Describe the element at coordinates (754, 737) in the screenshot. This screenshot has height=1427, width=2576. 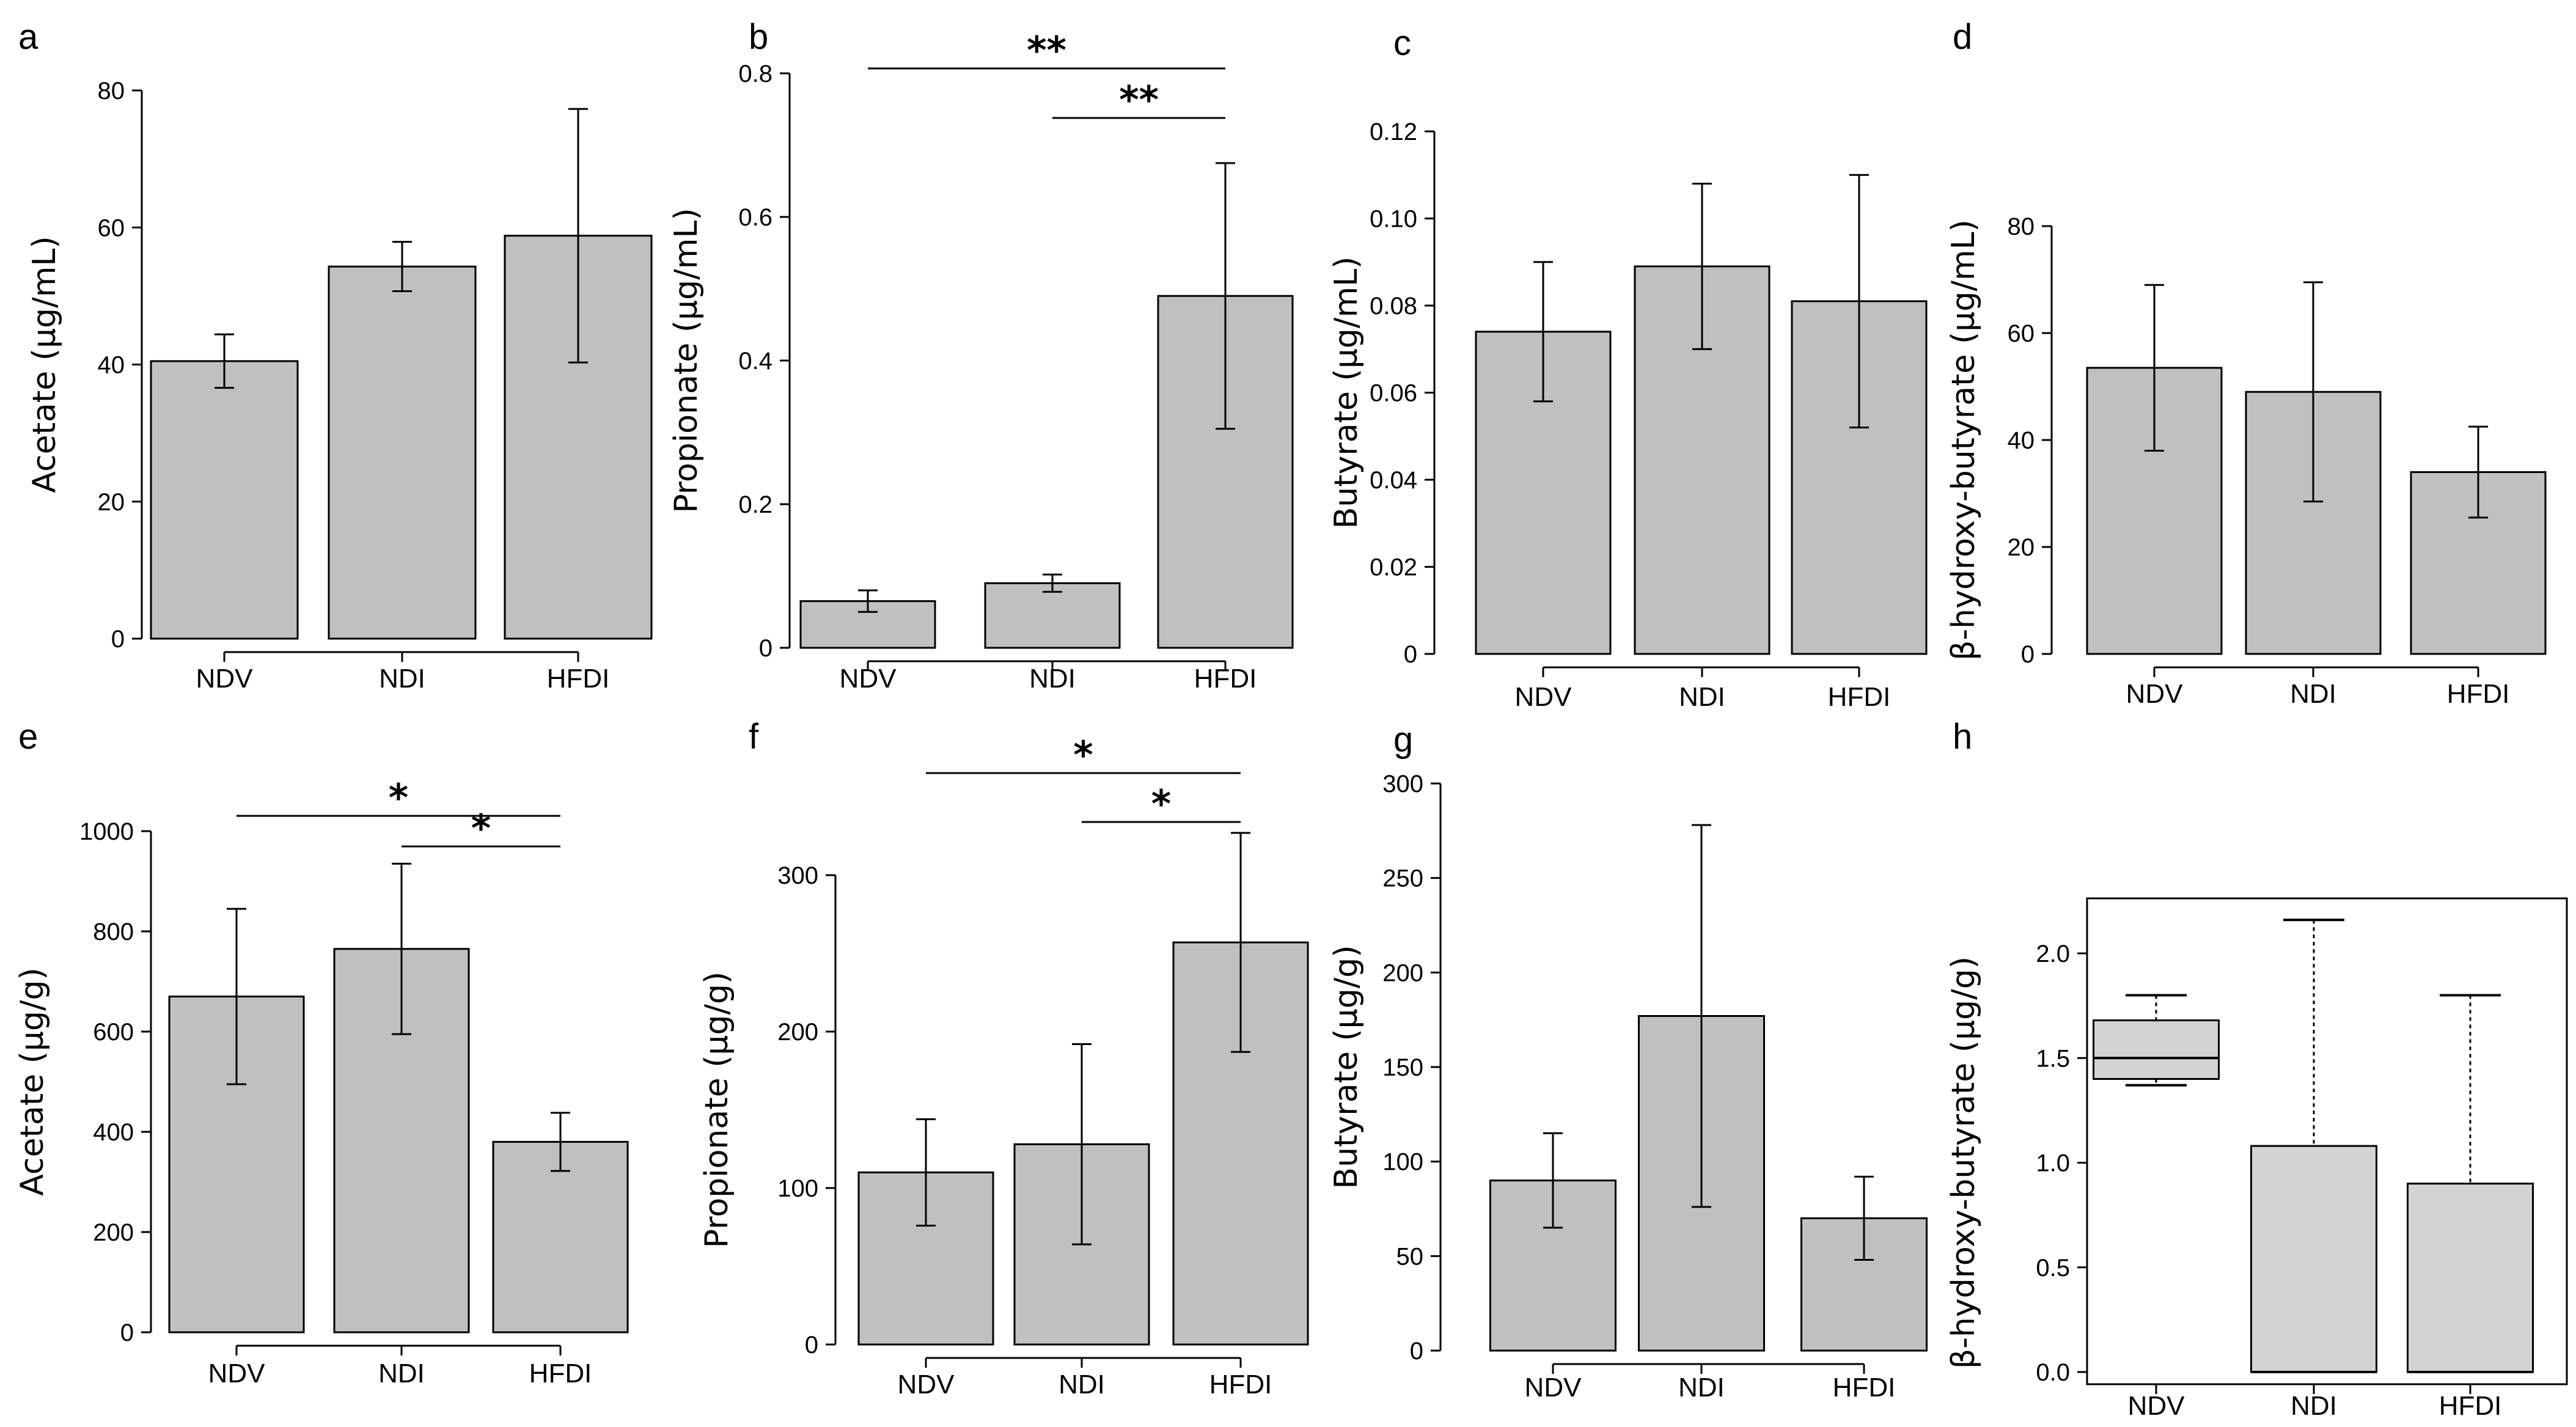
I see `panel-letter: f` at that location.